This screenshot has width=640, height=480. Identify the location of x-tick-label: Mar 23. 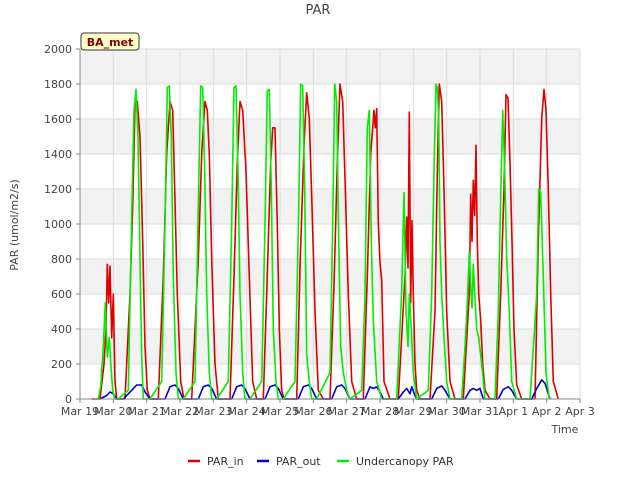
(213, 411).